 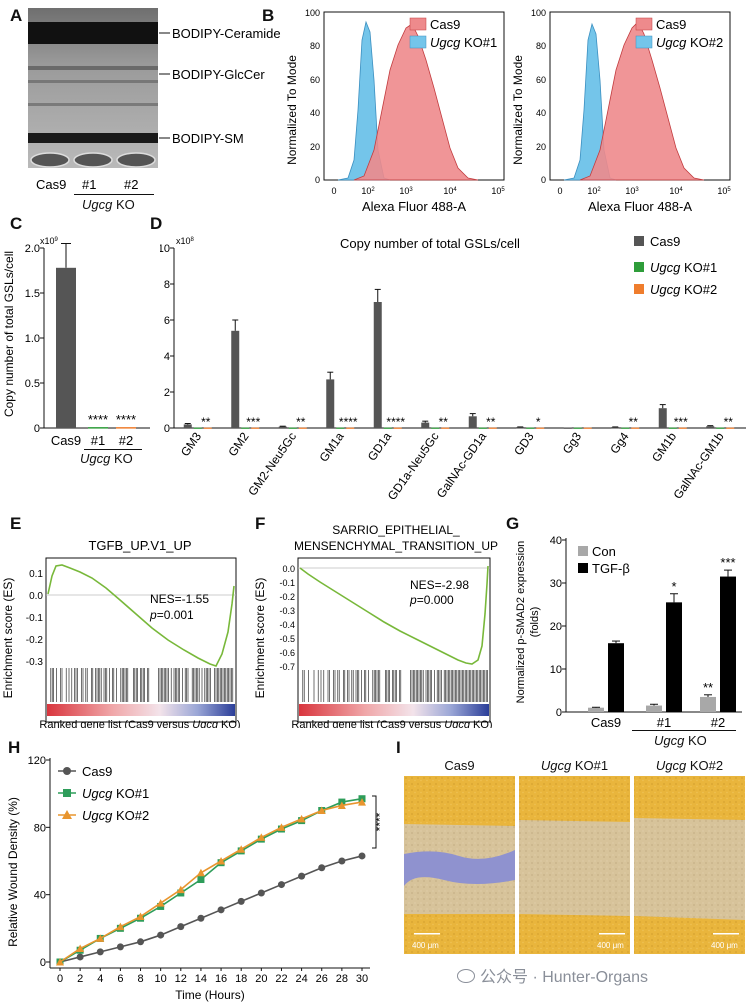 What do you see at coordinates (8, 638) in the screenshot?
I see `e-ylabel: Enrichment score (ES)` at bounding box center [8, 638].